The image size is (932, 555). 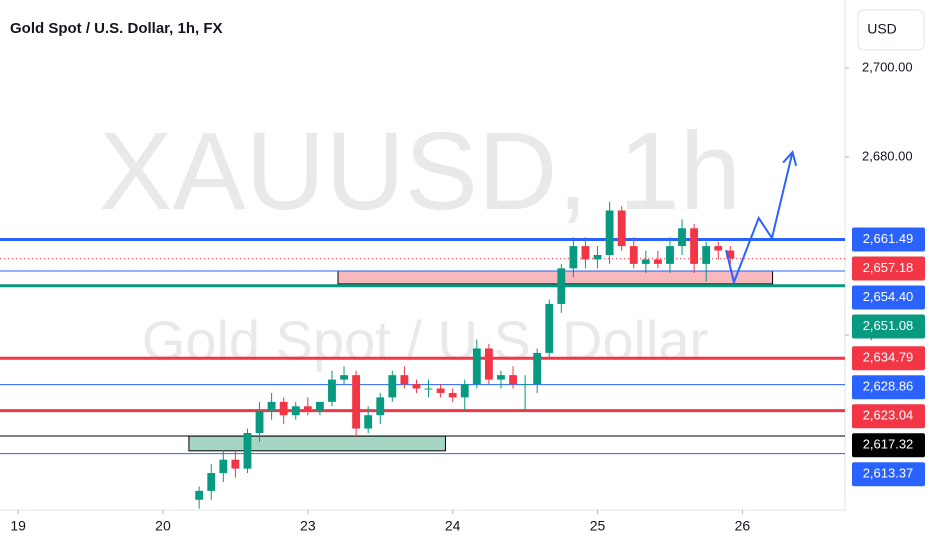 I want to click on x-tick-label: 20, so click(x=163, y=526).